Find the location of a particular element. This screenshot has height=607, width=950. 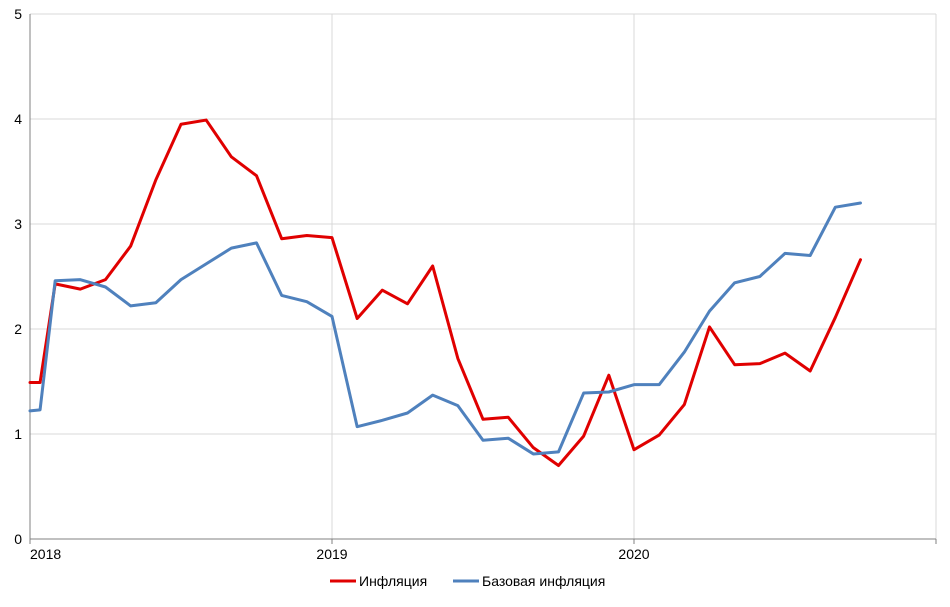

legend-label: Инфляция is located at coordinates (393, 581).